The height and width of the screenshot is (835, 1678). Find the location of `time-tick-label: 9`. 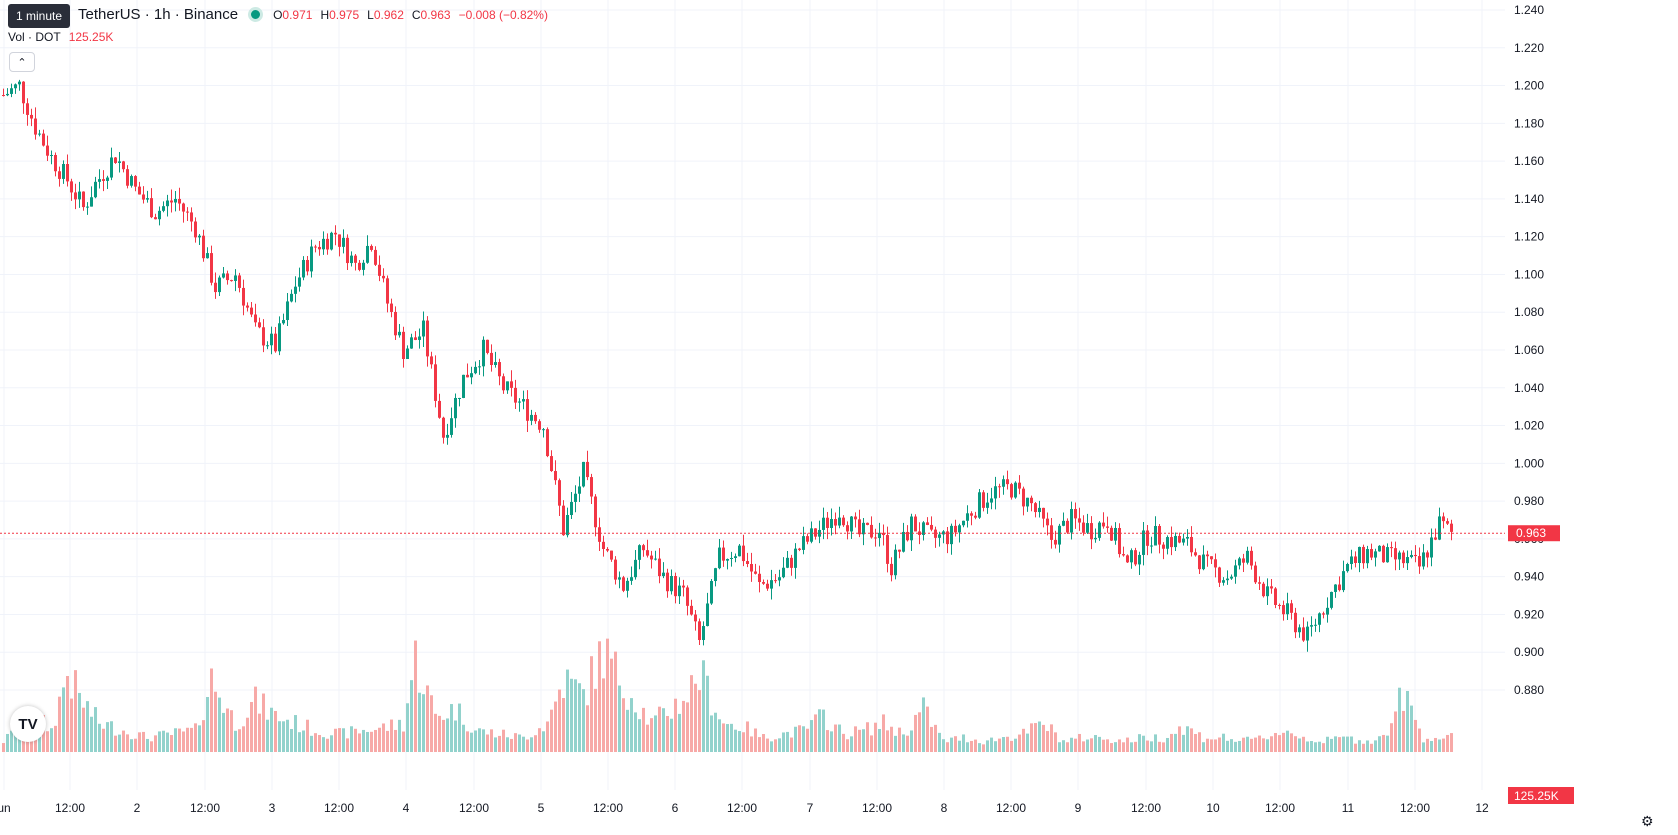

time-tick-label: 9 is located at coordinates (1078, 808).